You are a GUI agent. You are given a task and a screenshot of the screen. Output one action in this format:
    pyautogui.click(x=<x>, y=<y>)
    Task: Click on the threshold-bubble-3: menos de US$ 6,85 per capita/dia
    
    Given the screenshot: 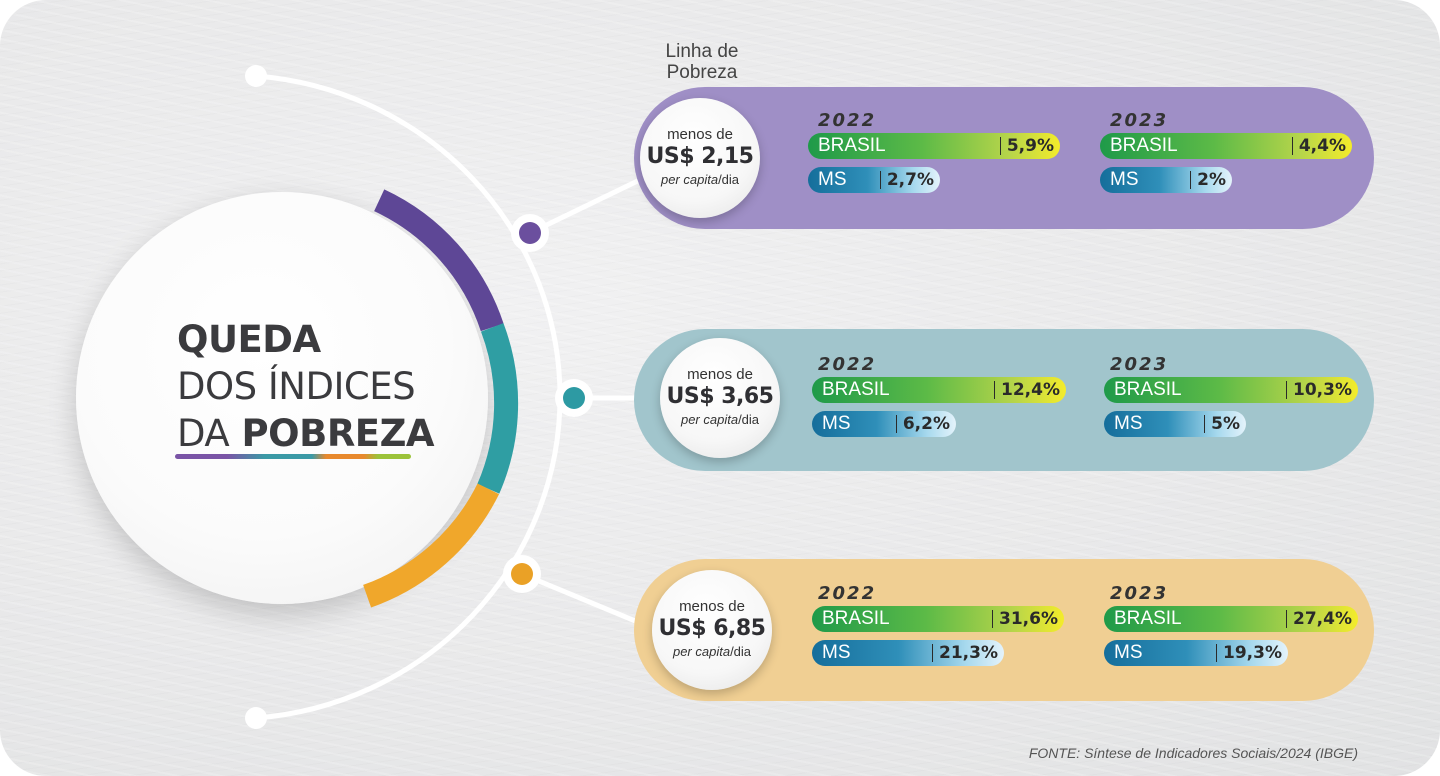 What is the action you would take?
    pyautogui.click(x=712, y=630)
    